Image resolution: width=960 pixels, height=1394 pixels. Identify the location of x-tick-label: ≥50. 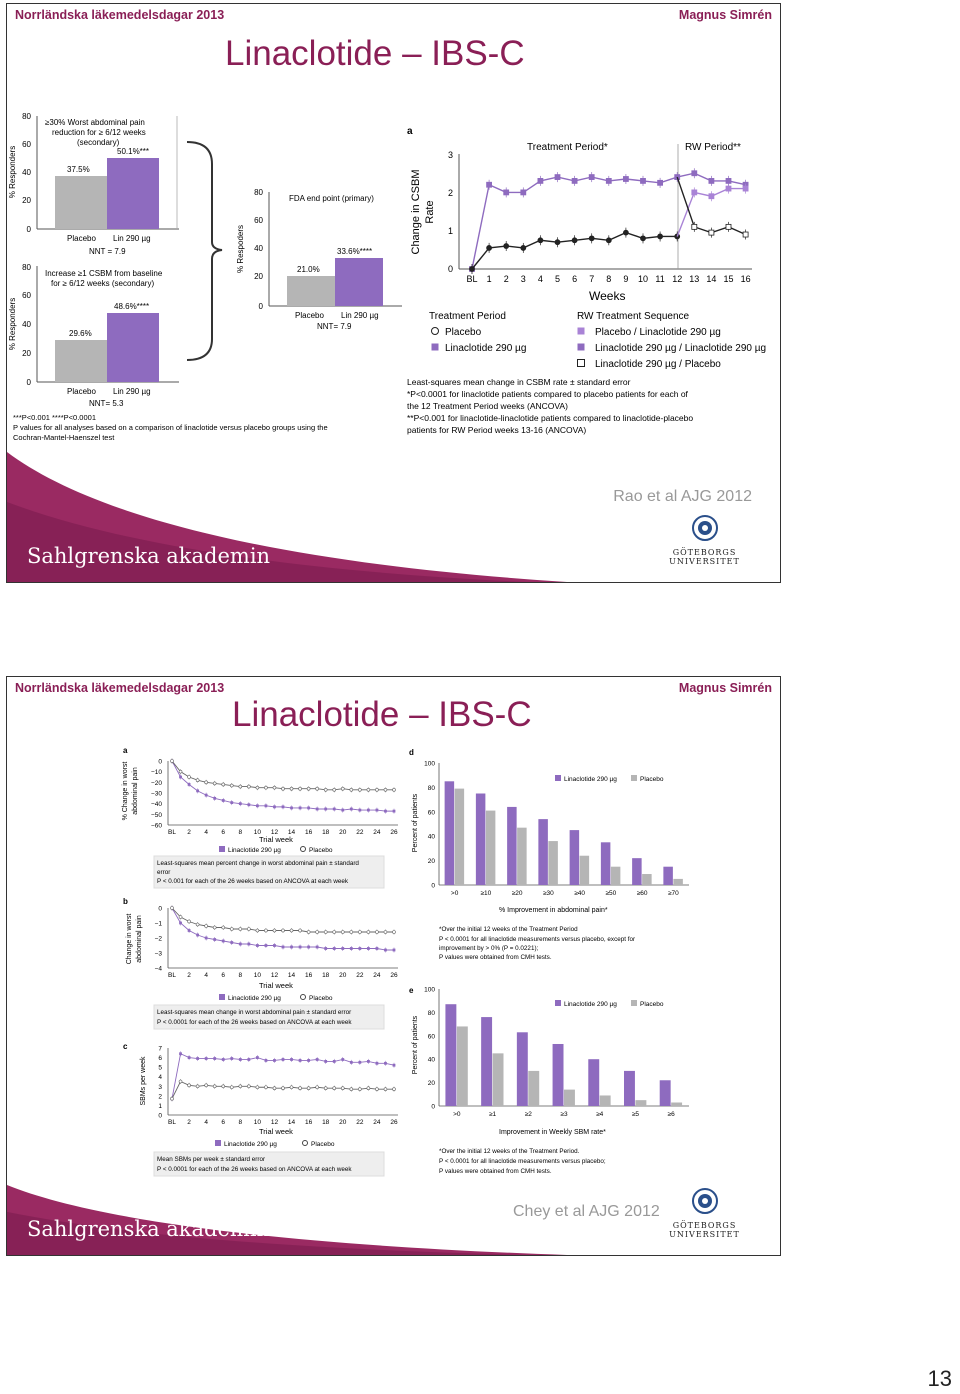
(610, 893).